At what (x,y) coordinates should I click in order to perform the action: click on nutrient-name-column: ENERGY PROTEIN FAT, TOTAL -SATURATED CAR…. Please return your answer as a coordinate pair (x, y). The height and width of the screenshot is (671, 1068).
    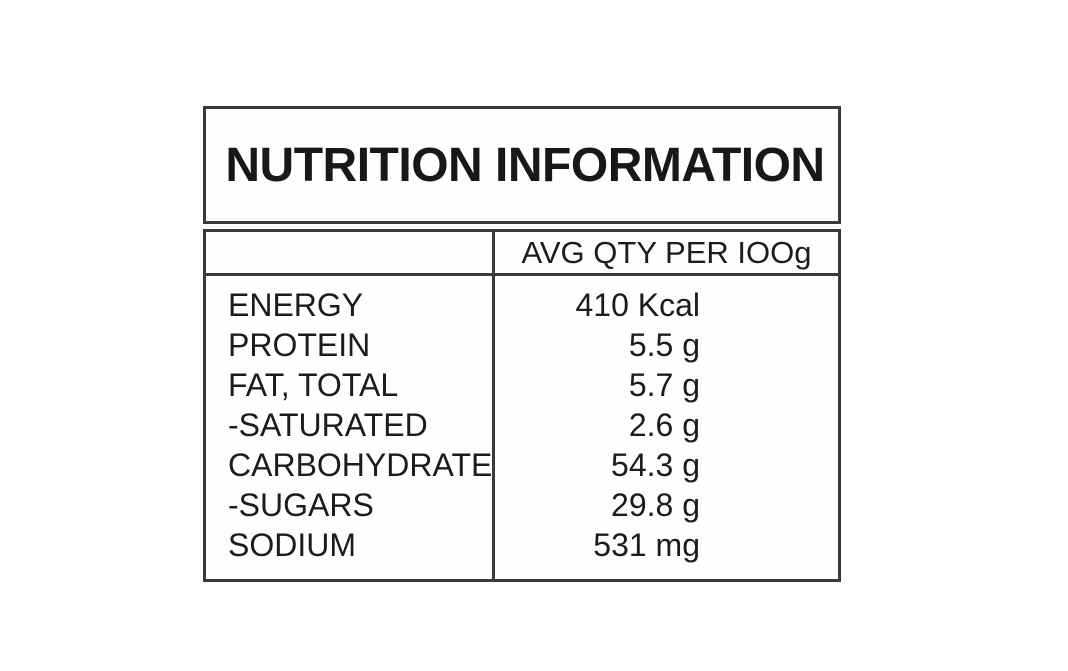
    Looking at the image, I should click on (350, 427).